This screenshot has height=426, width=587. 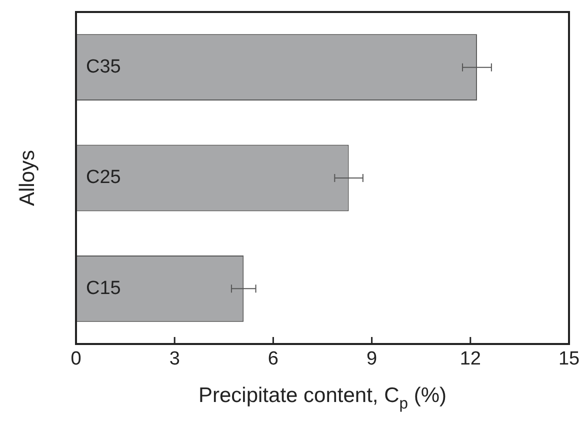 I want to click on y-tick-label: C35, so click(x=103, y=67).